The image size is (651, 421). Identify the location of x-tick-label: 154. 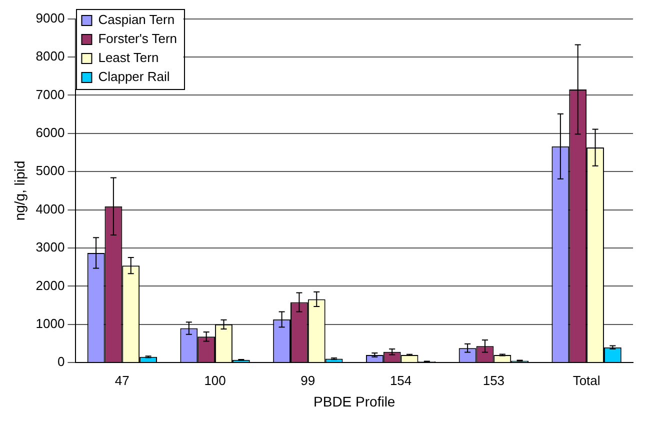
(401, 380).